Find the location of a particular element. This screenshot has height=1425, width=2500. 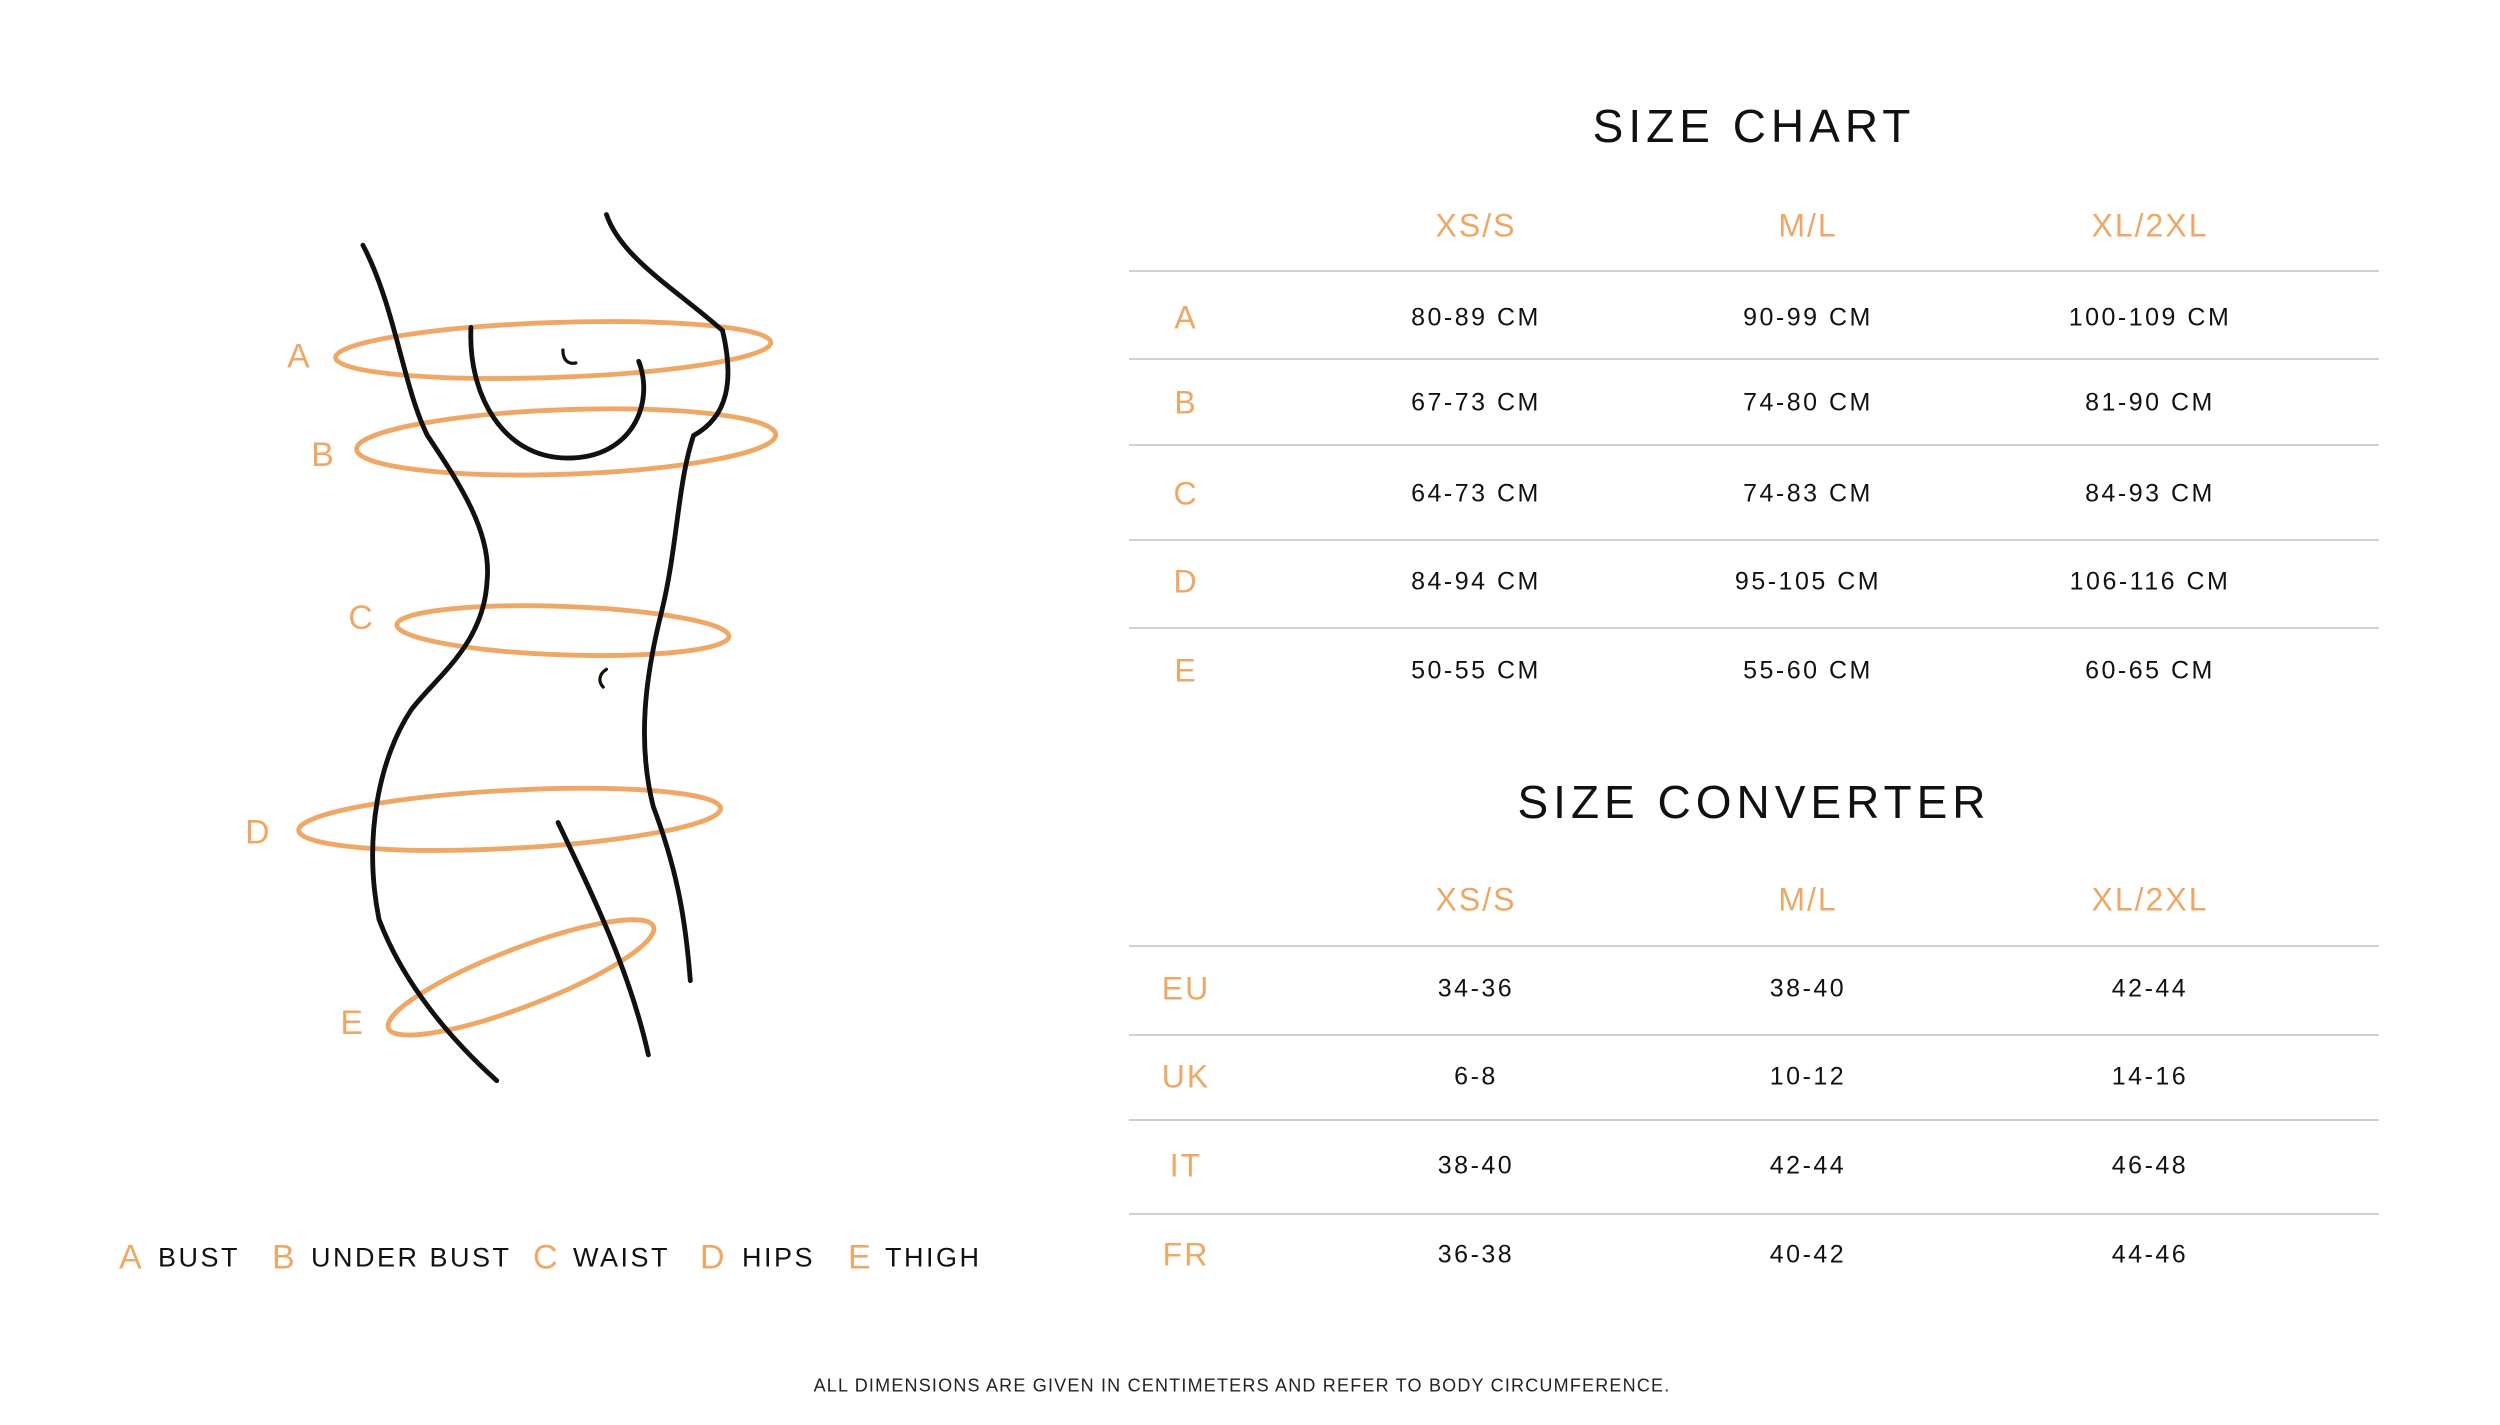

row-label: UK is located at coordinates (1186, 1076).